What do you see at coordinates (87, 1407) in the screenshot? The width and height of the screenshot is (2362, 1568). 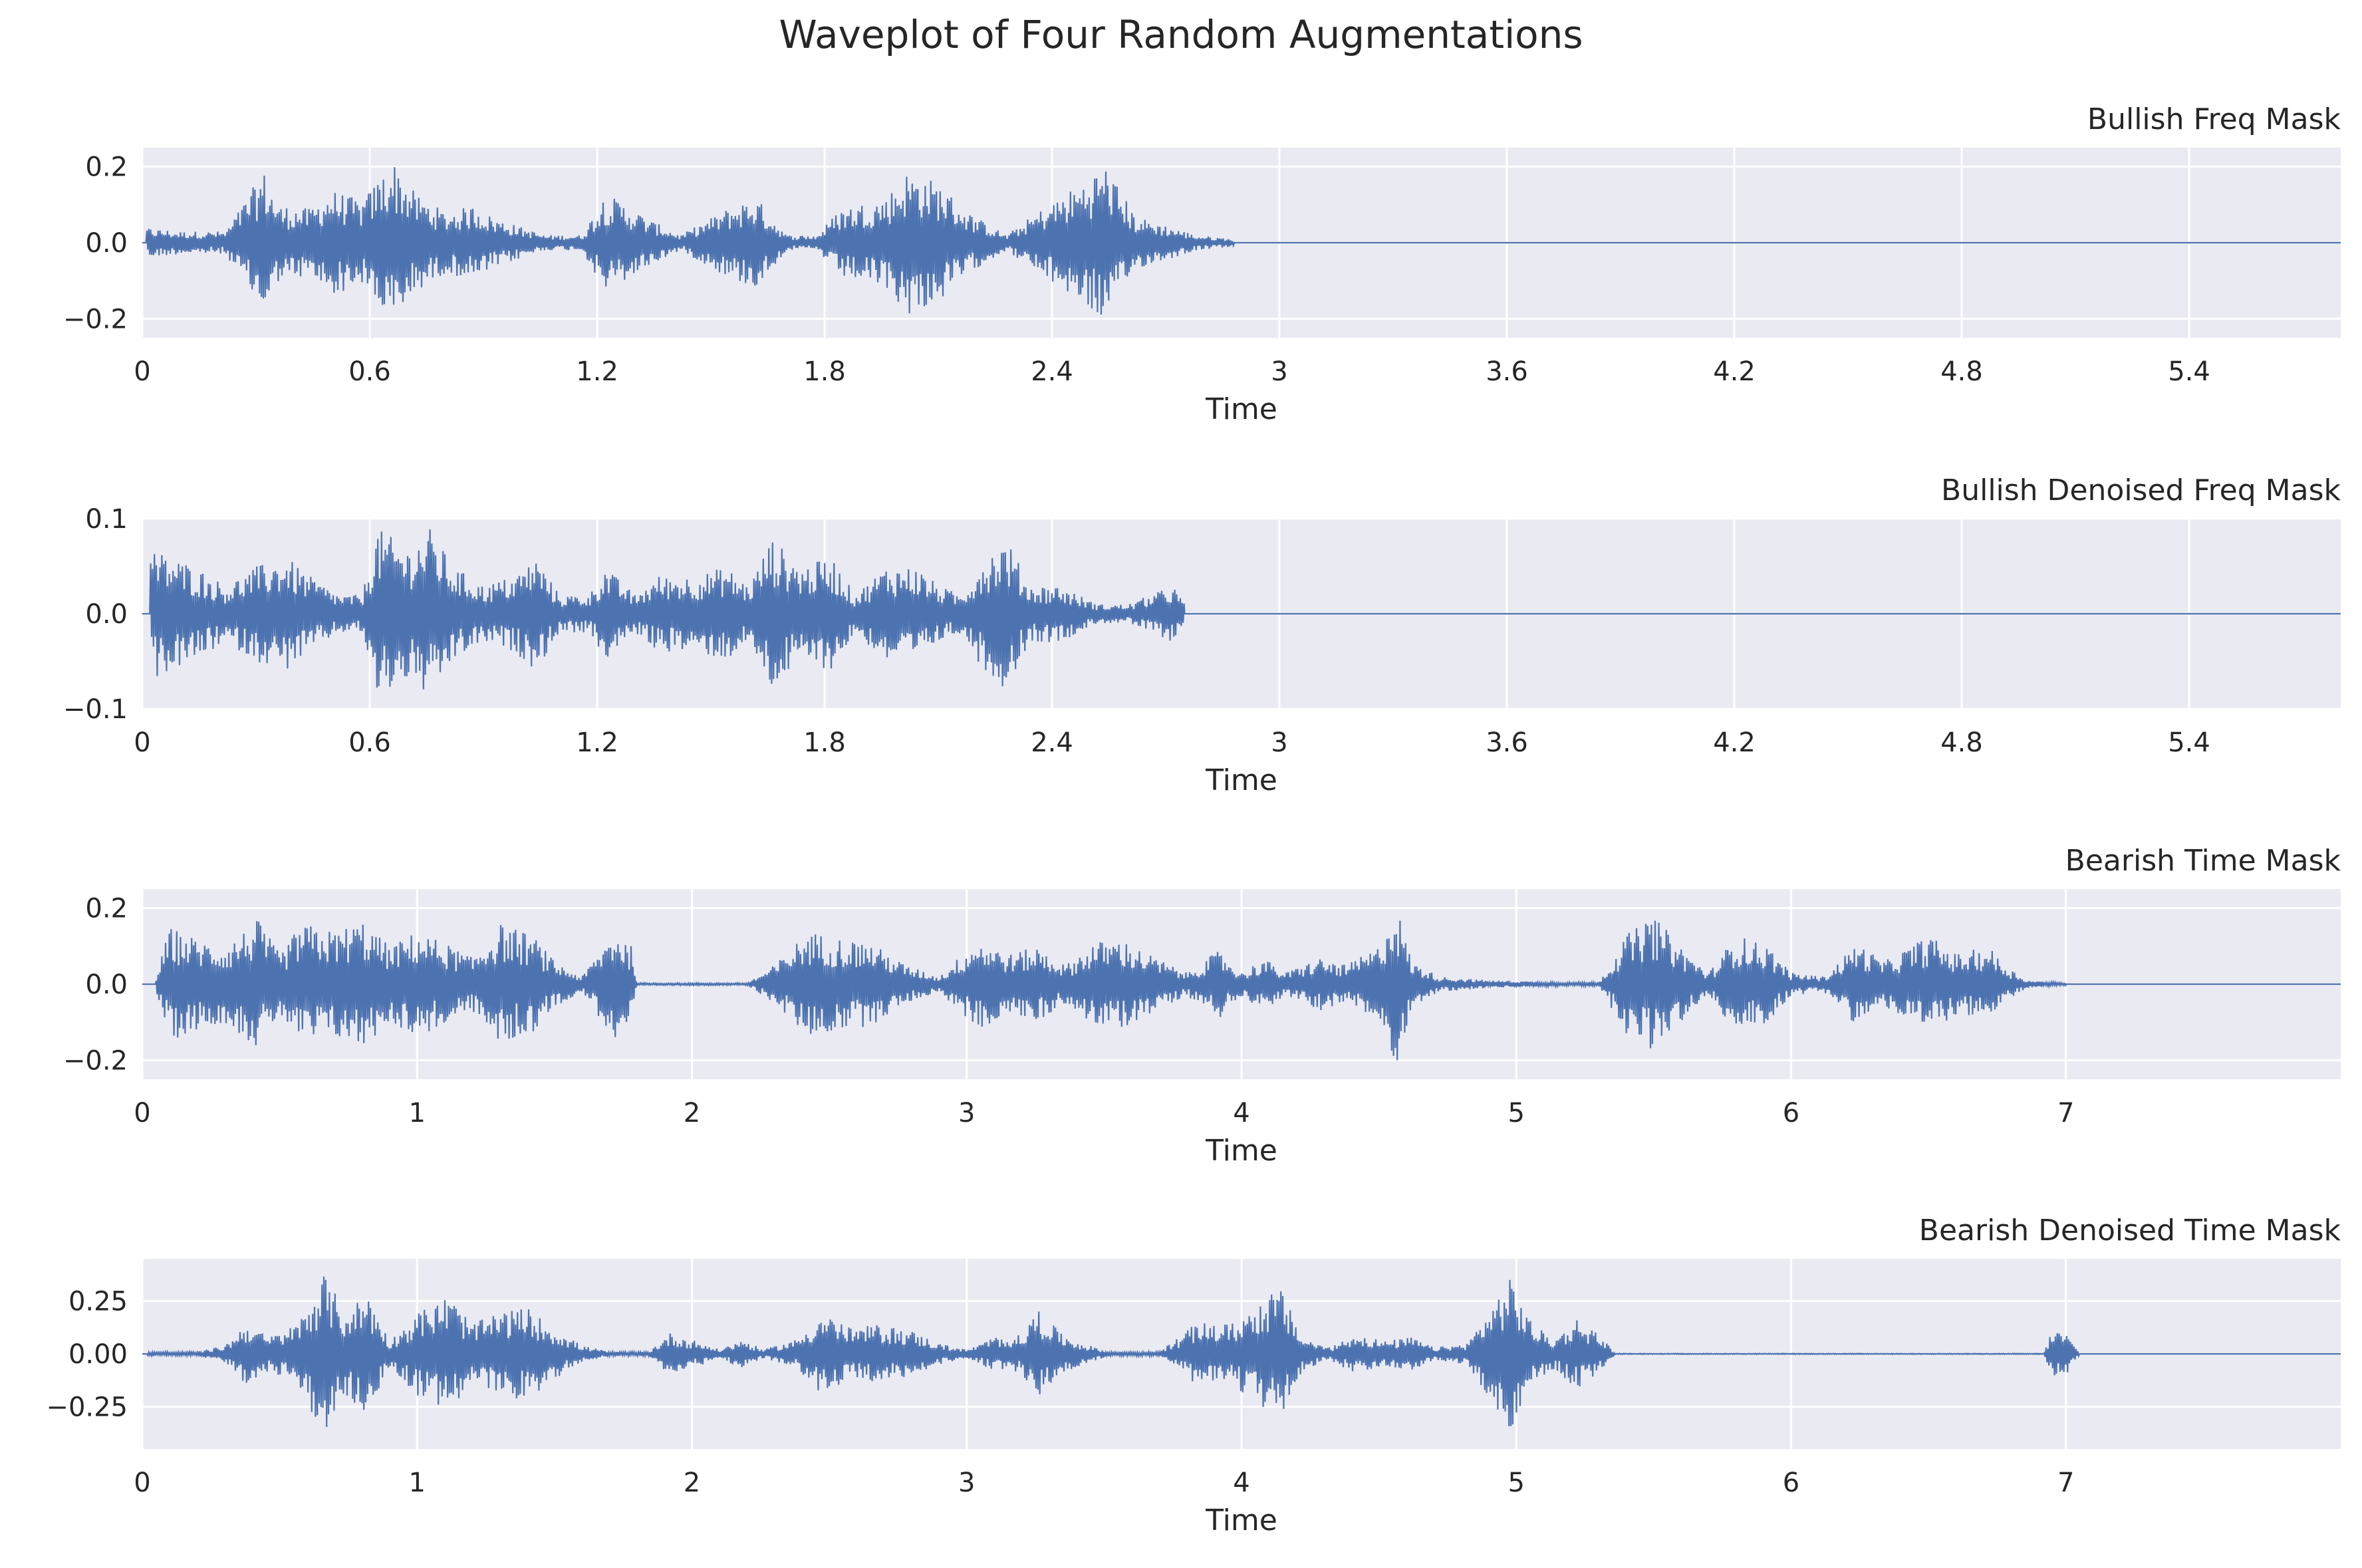 I see `y-tick-label: −0.25` at bounding box center [87, 1407].